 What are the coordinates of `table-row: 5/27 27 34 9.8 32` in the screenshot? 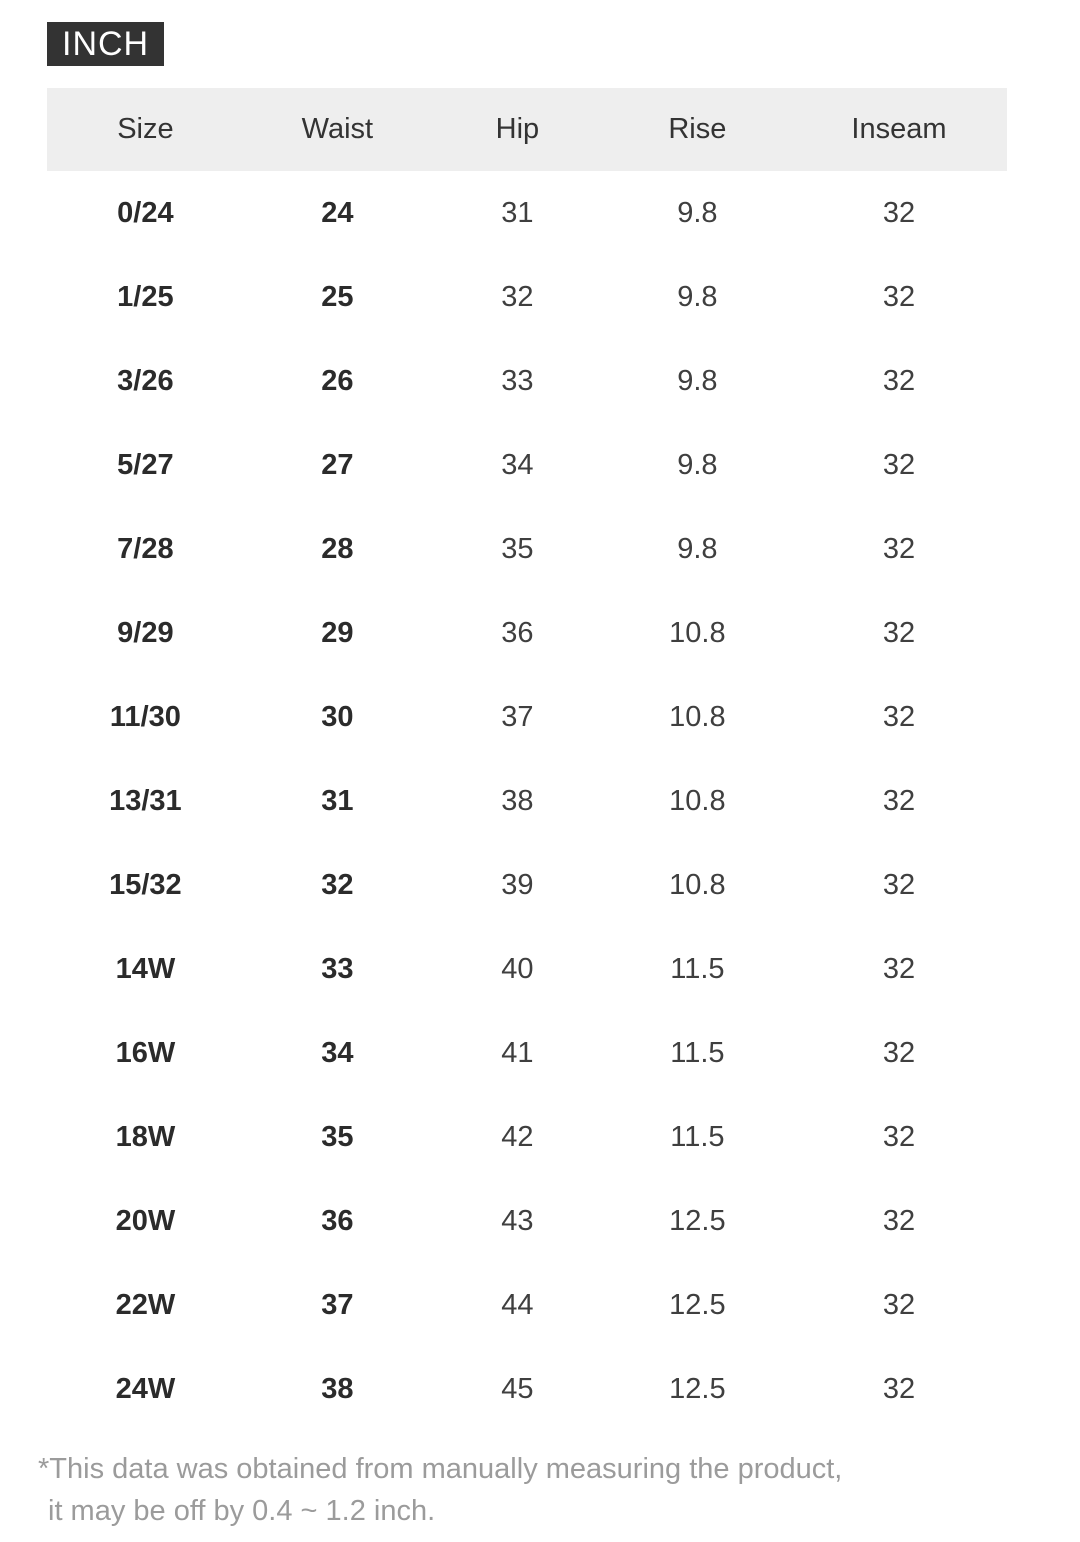 It's located at (527, 465).